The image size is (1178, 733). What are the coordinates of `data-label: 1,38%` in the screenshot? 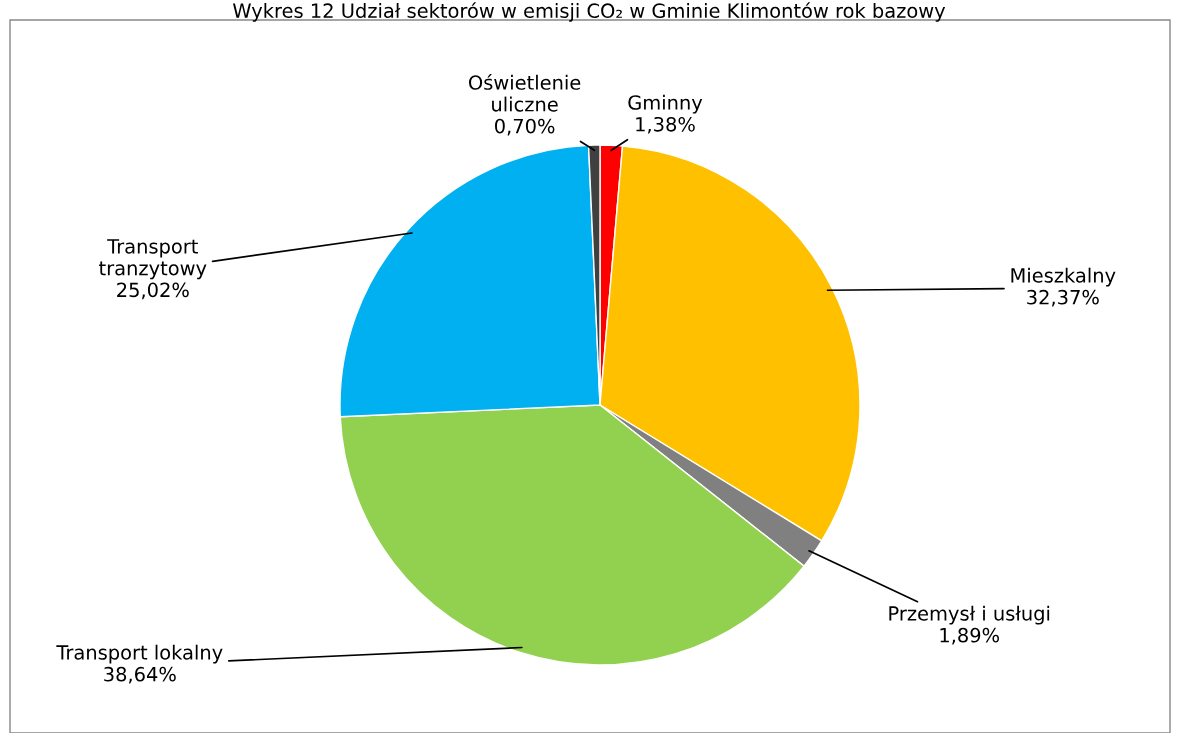 It's located at (665, 125).